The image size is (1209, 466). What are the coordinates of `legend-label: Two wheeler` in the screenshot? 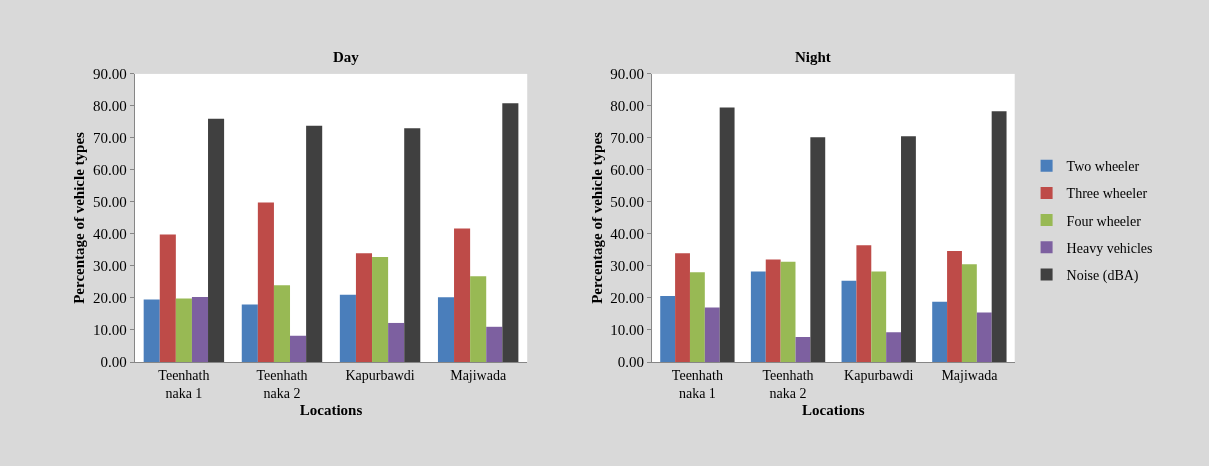 It's located at (1103, 167).